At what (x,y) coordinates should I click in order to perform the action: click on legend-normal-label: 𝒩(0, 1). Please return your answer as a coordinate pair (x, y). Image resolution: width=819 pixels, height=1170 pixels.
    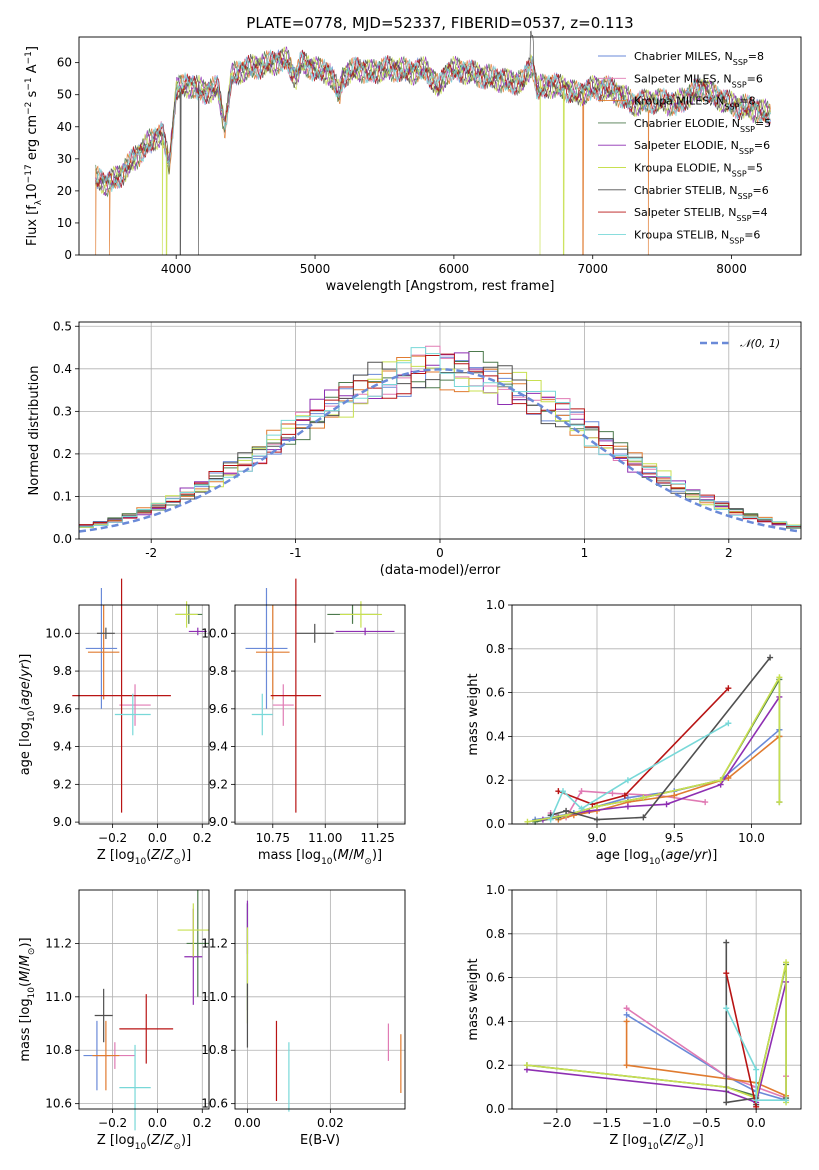
    Looking at the image, I should click on (760, 343).